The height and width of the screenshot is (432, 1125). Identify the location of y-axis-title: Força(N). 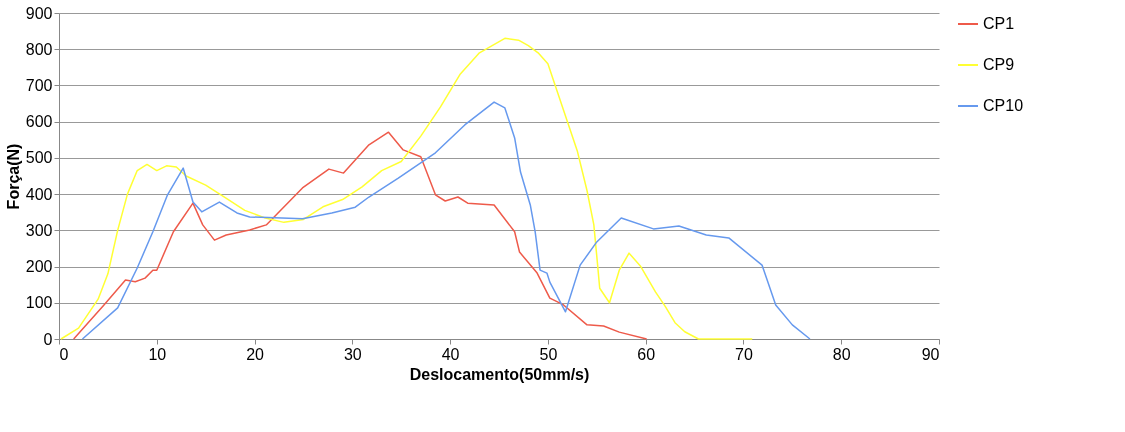
(13, 176).